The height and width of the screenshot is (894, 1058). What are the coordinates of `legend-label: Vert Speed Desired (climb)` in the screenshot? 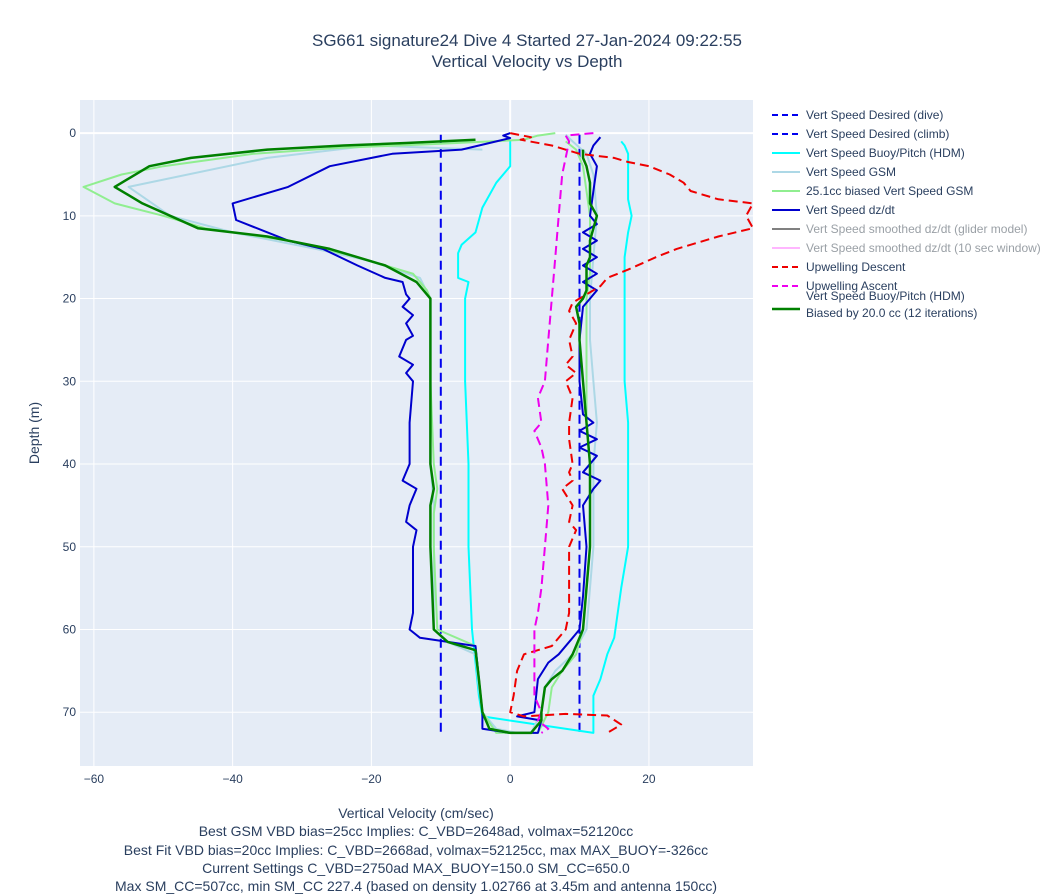 It's located at (877, 134).